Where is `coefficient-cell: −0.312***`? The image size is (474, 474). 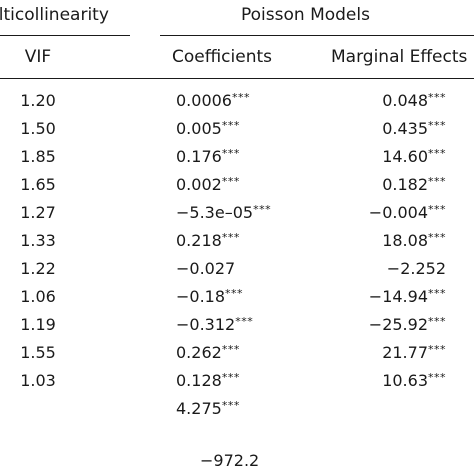
coefficient-cell: −0.312*** is located at coordinates (214, 324).